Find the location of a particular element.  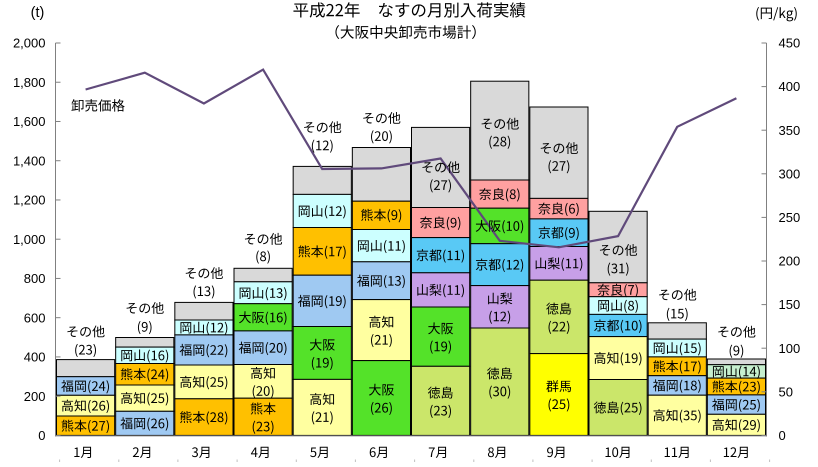

svg-text: 1,600 is located at coordinates (29, 121).